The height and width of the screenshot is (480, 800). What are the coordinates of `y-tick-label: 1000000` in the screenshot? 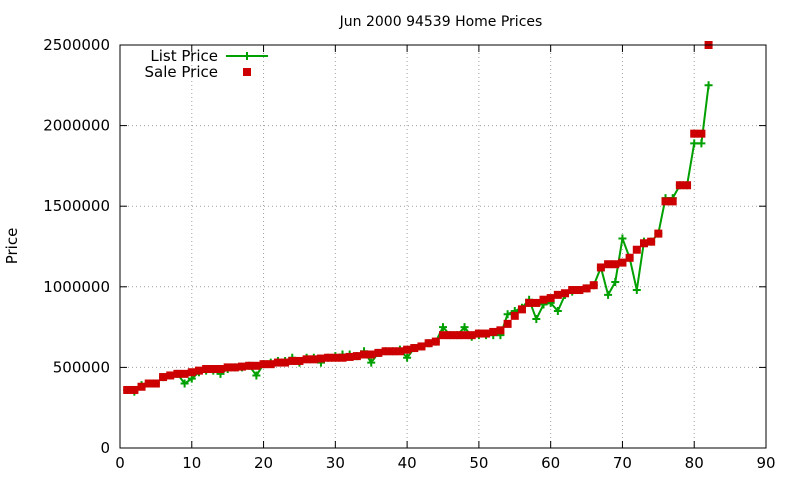 It's located at (76, 287).